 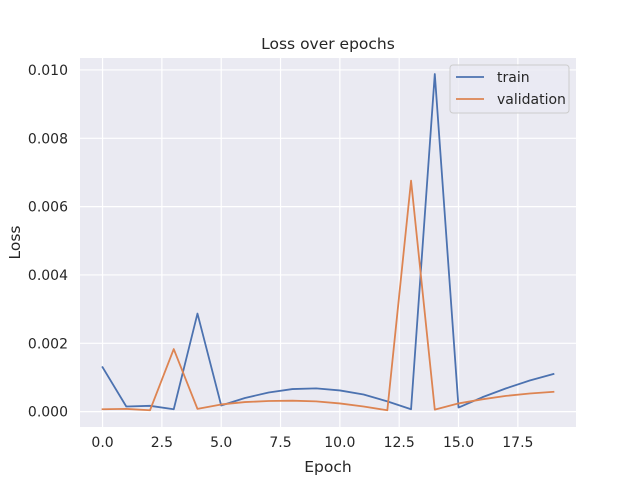 I want to click on x-tick-label: 15.0, so click(x=458, y=443).